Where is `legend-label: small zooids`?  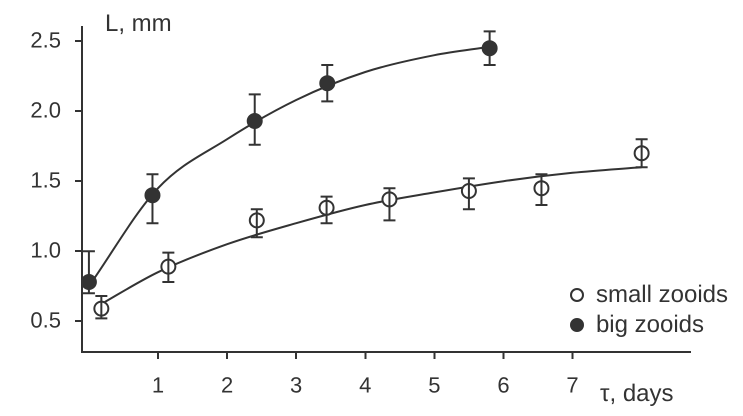
legend-label: small zooids is located at coordinates (662, 295).